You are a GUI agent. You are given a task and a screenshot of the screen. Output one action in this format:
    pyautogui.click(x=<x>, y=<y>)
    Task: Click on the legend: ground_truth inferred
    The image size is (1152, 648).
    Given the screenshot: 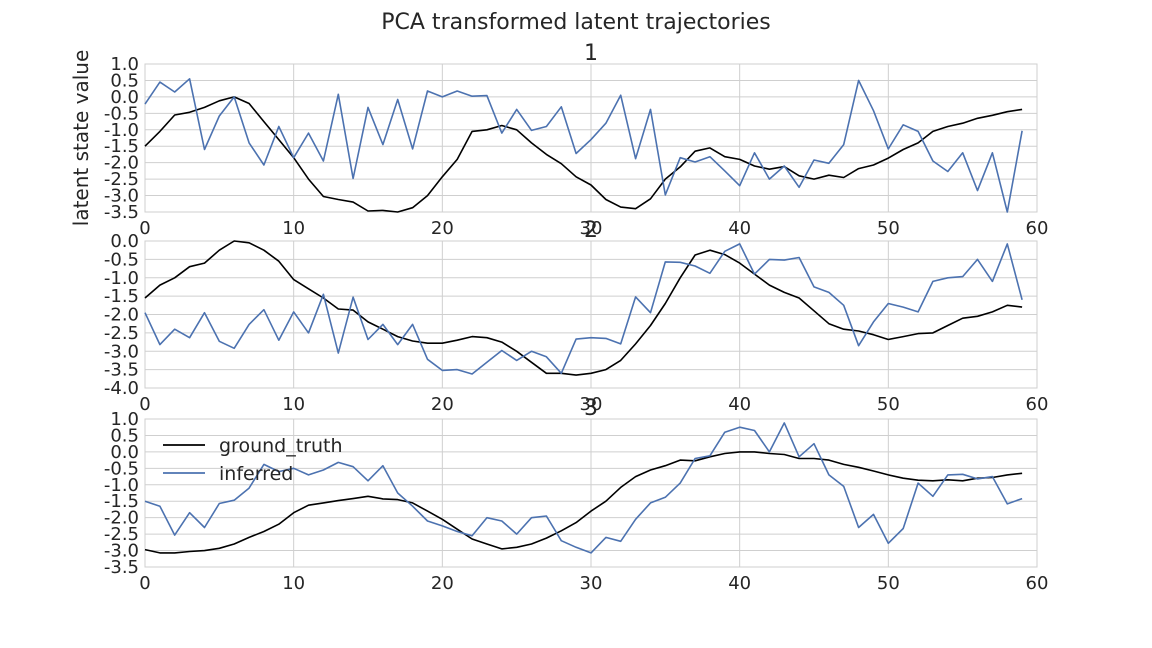 What is the action you would take?
    pyautogui.click(x=253, y=460)
    